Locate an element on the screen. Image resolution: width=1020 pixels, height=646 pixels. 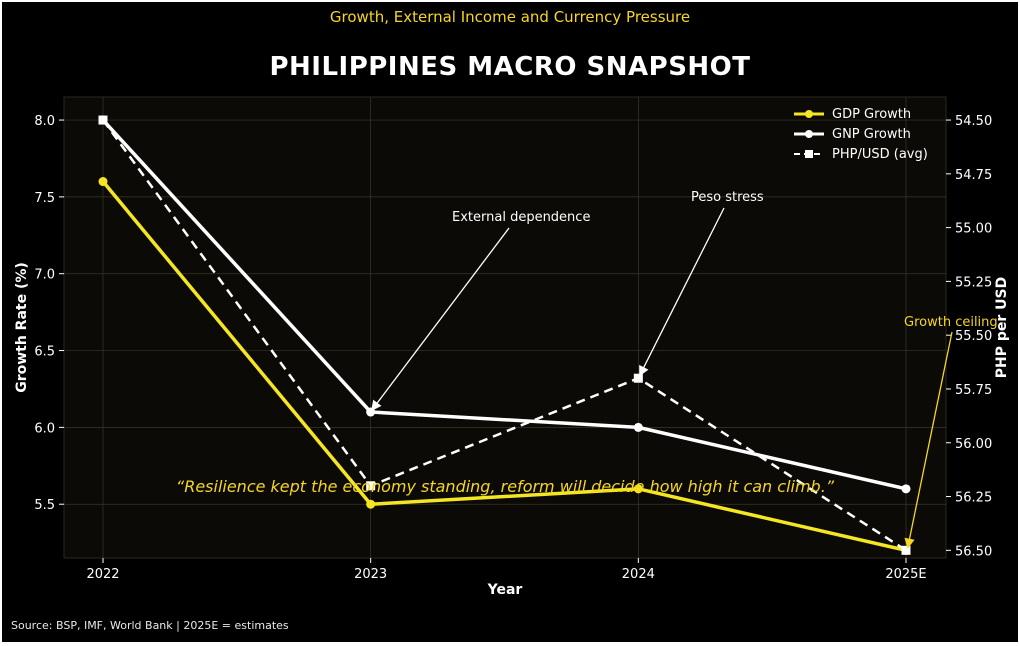
x-tick-label: 2024 is located at coordinates (638, 574).